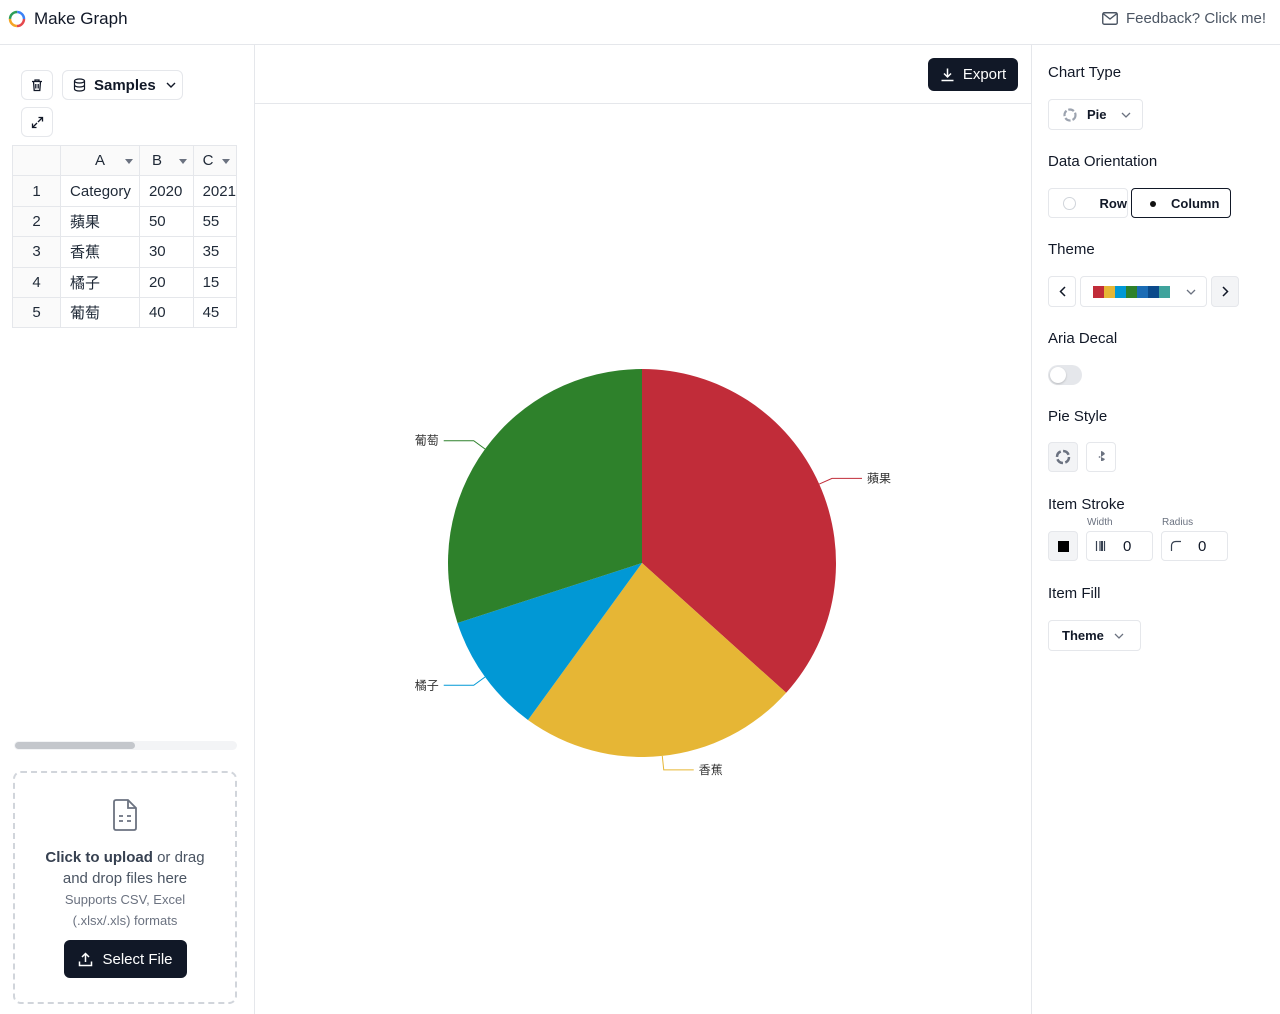  I want to click on theme-label: Theme, so click(1071, 249).